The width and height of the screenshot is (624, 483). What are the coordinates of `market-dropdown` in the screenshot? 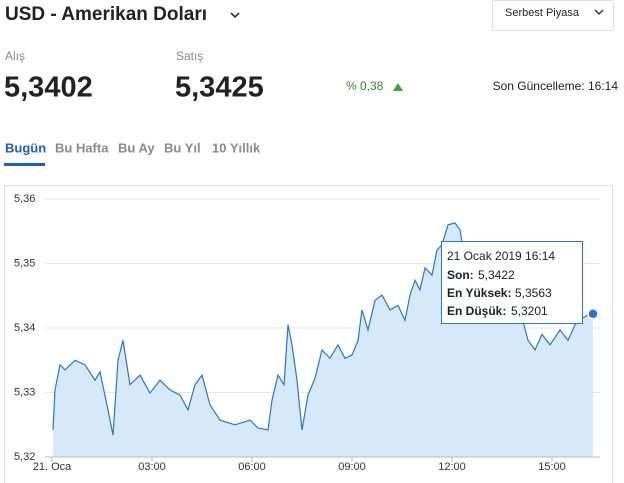 It's located at (553, 15).